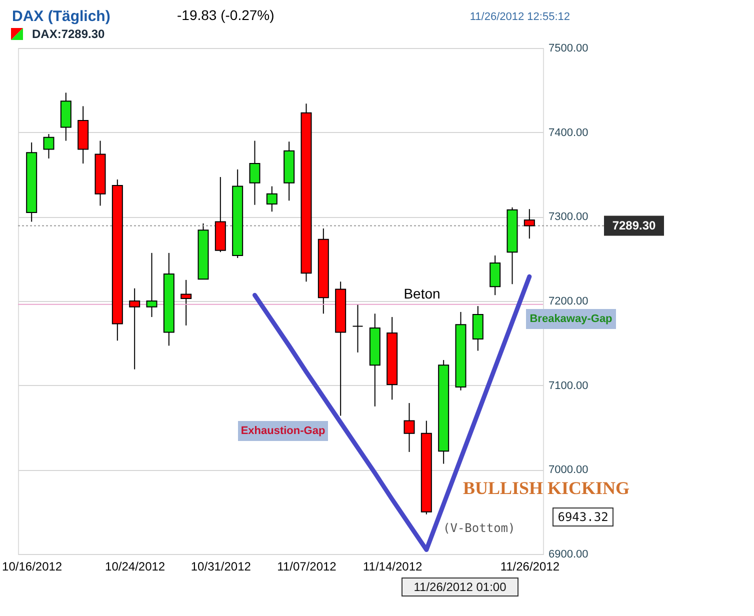  What do you see at coordinates (460, 587) in the screenshot?
I see `text: 11/26/2012 01:00` at bounding box center [460, 587].